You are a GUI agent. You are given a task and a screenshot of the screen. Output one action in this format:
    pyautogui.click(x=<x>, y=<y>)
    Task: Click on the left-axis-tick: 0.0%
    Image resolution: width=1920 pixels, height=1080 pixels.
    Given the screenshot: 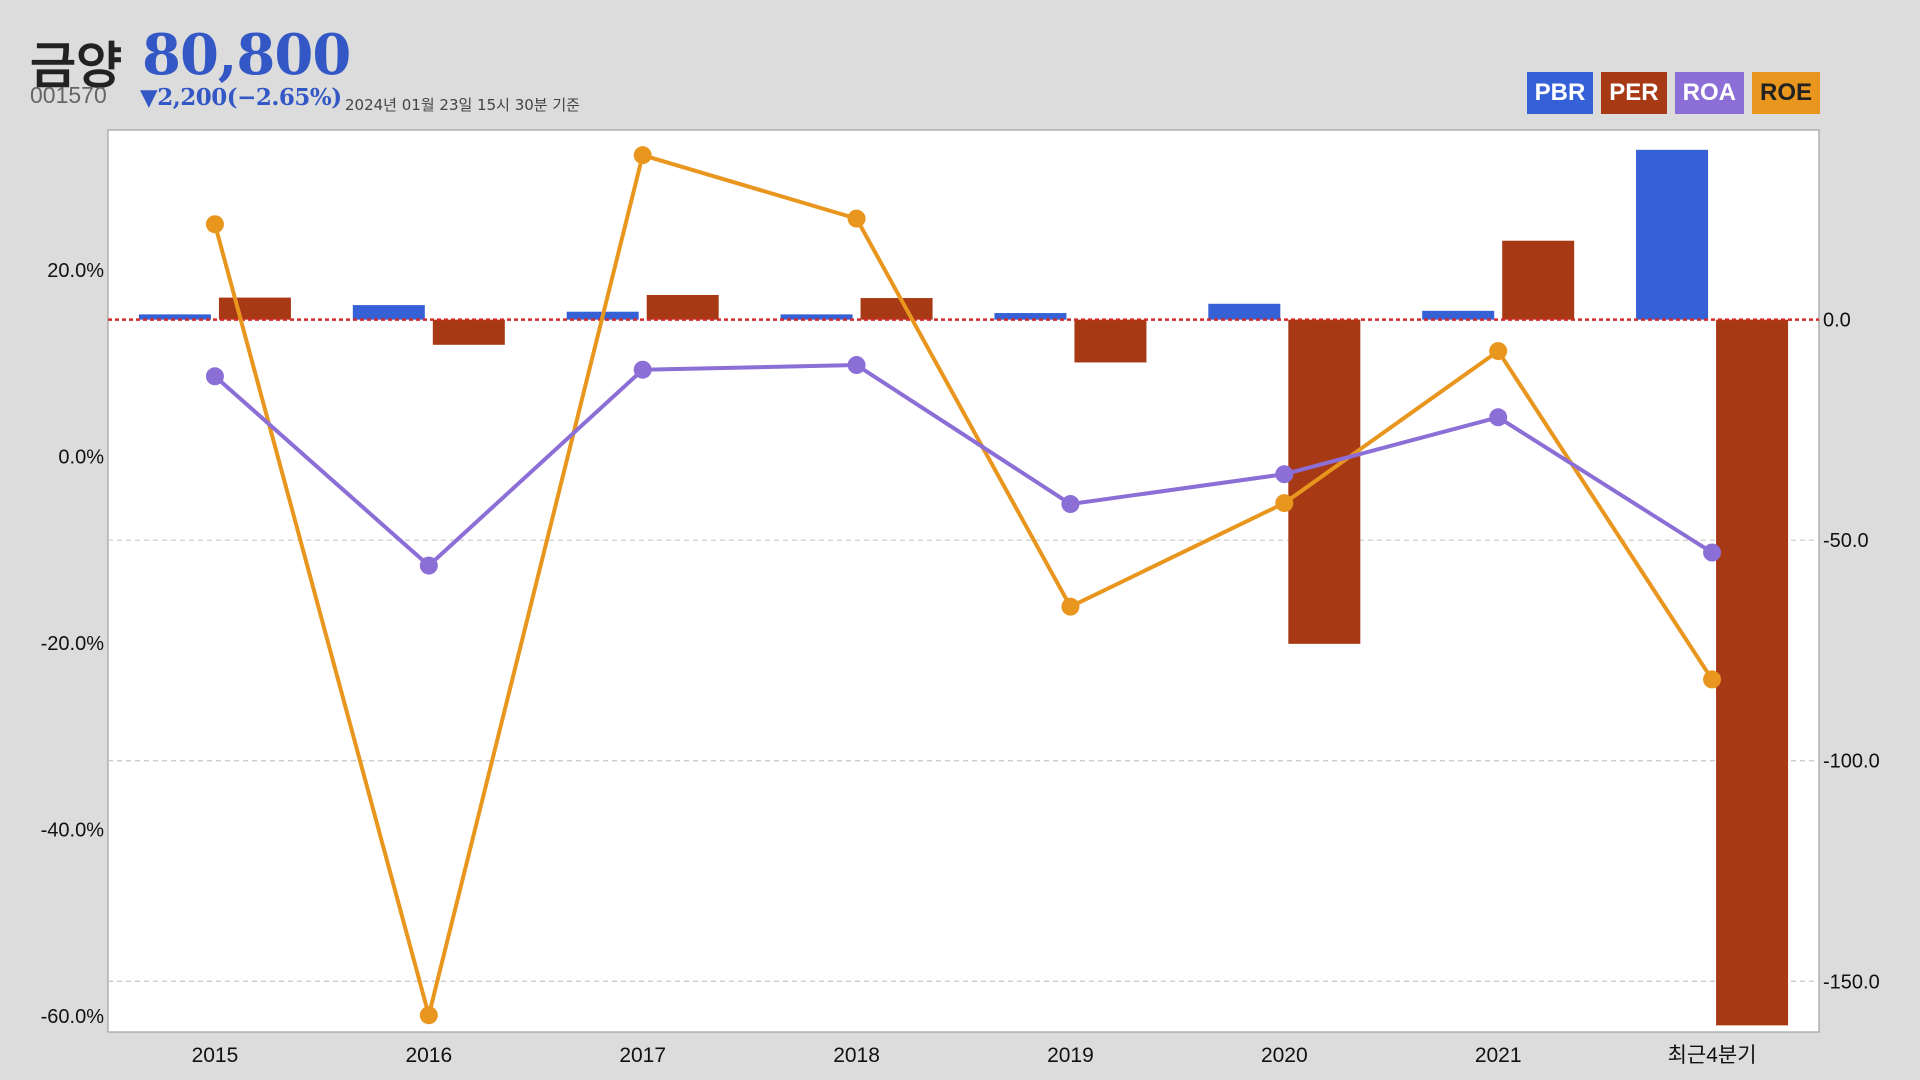 What is the action you would take?
    pyautogui.click(x=81, y=457)
    